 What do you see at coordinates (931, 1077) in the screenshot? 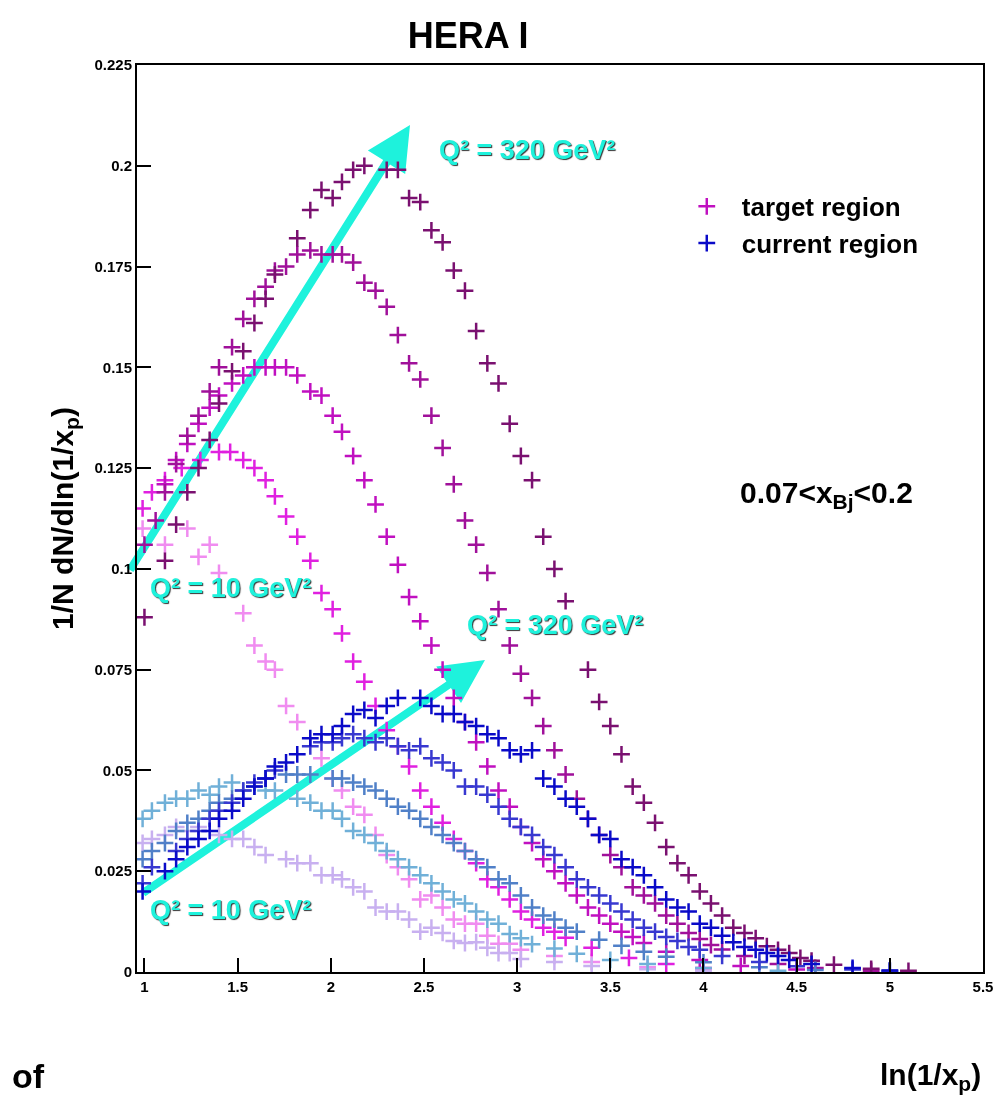
I see `x-axis-title: ln(1/x$_{p}$)` at bounding box center [931, 1077].